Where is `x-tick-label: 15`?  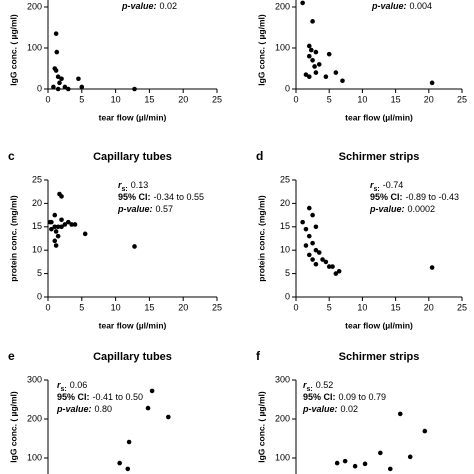
x-tick-label: 15 is located at coordinates (149, 307).